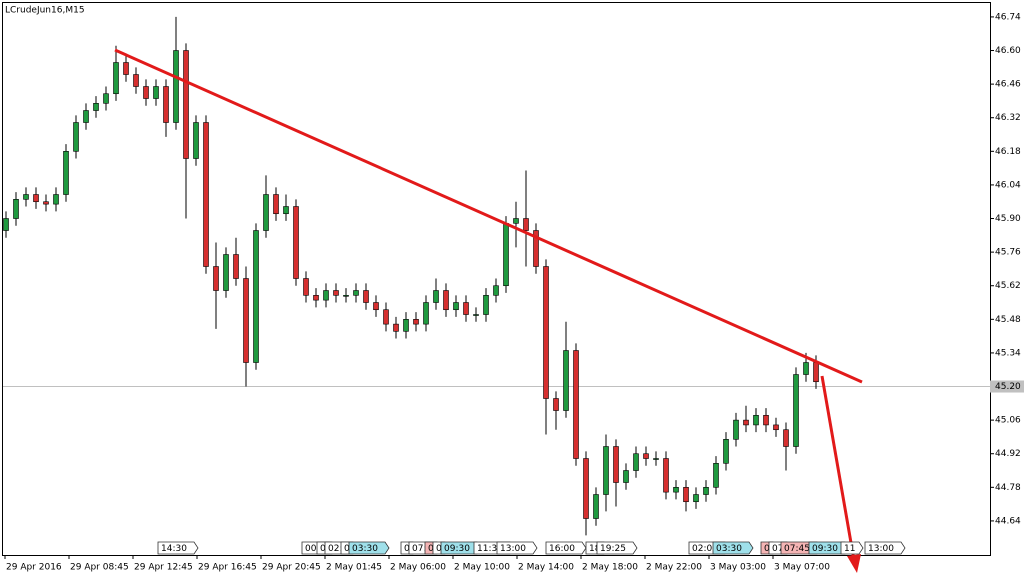  I want to click on y-tick-label: 46.04, so click(1008, 185).